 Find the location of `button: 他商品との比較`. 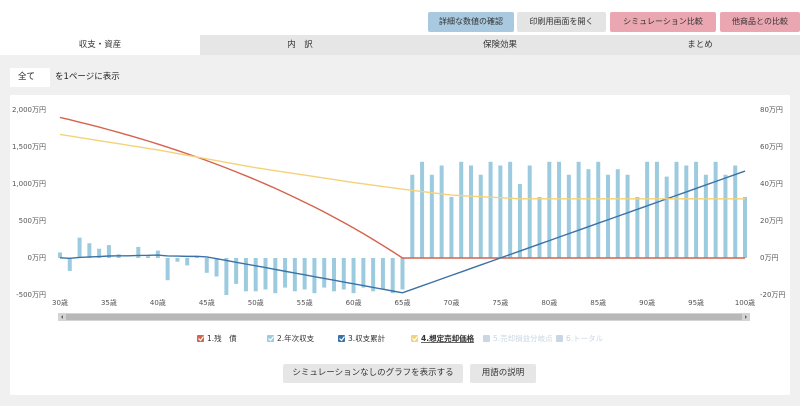

button: 他商品との比較 is located at coordinates (760, 22).